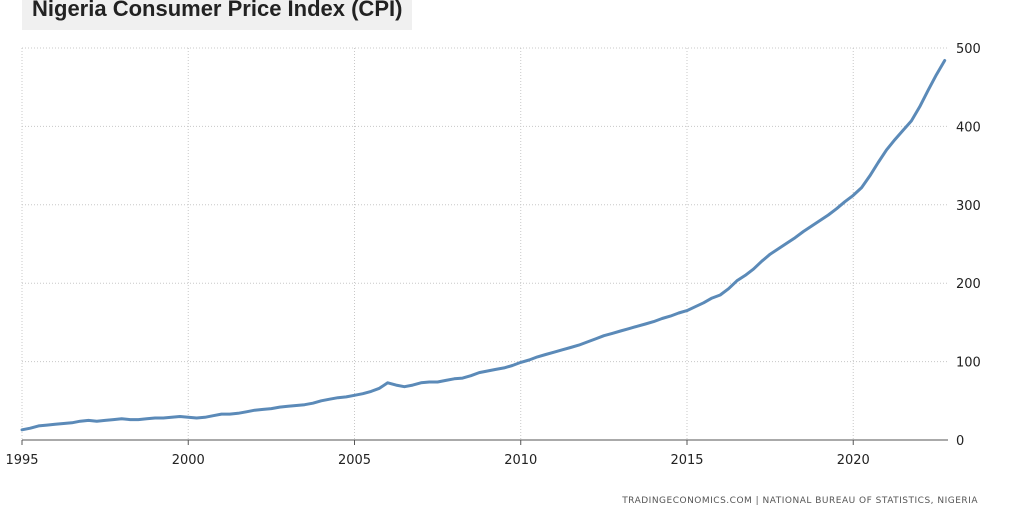 The image size is (1014, 512). What do you see at coordinates (853, 460) in the screenshot?
I see `x-tick-label: 2020` at bounding box center [853, 460].